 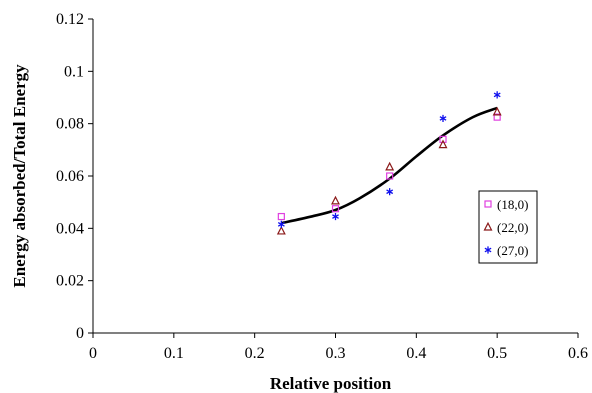 What do you see at coordinates (74, 71) in the screenshot?
I see `y-tick-label: 0.1` at bounding box center [74, 71].